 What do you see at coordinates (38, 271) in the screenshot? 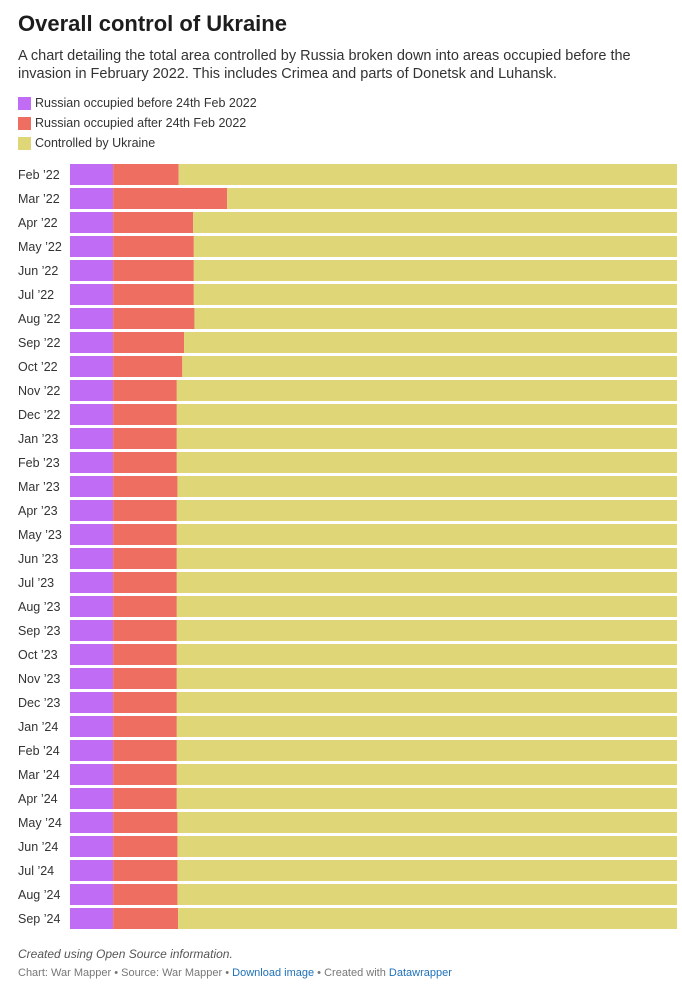
I see `y-tick-label: Jun ’22` at bounding box center [38, 271].